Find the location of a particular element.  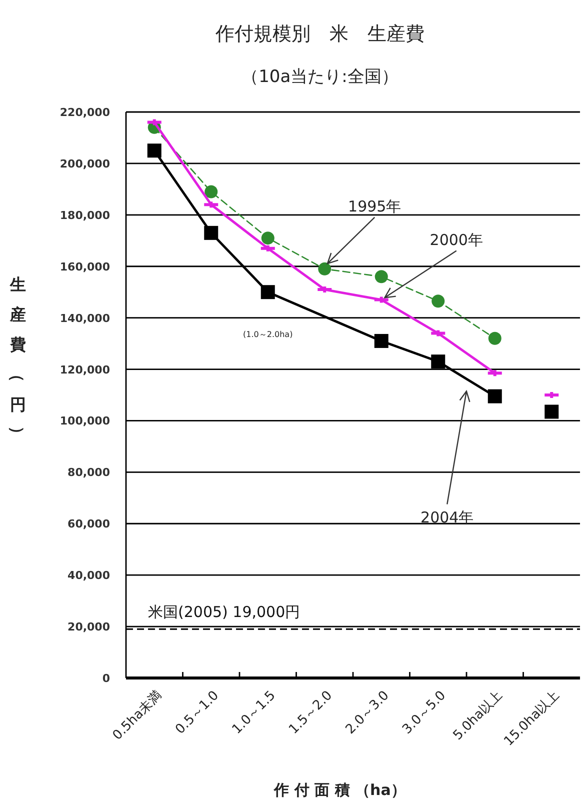

y-axis-title: 生産費（円） is located at coordinates (17, 358).